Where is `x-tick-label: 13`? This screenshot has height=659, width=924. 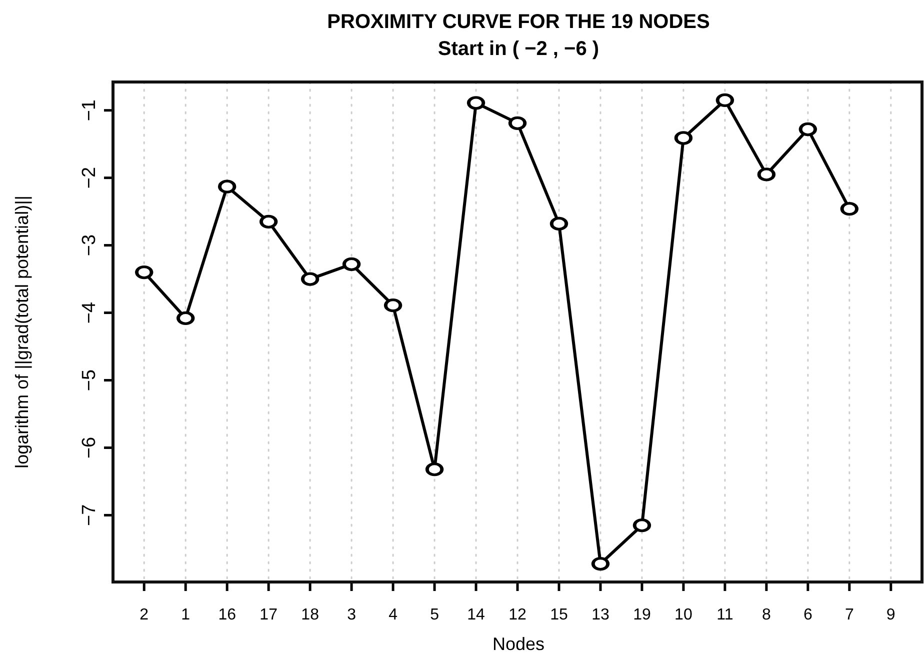
x-tick-label: 13 is located at coordinates (601, 615).